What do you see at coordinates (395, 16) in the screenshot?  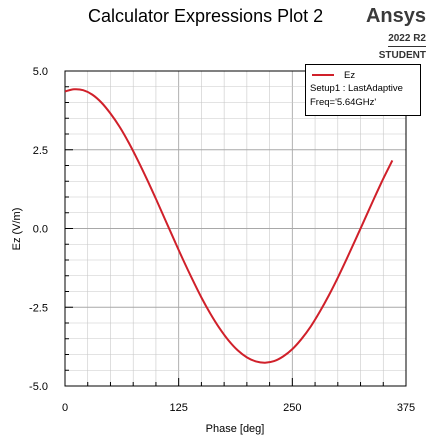 I see `brand-name: Ansys` at bounding box center [395, 16].